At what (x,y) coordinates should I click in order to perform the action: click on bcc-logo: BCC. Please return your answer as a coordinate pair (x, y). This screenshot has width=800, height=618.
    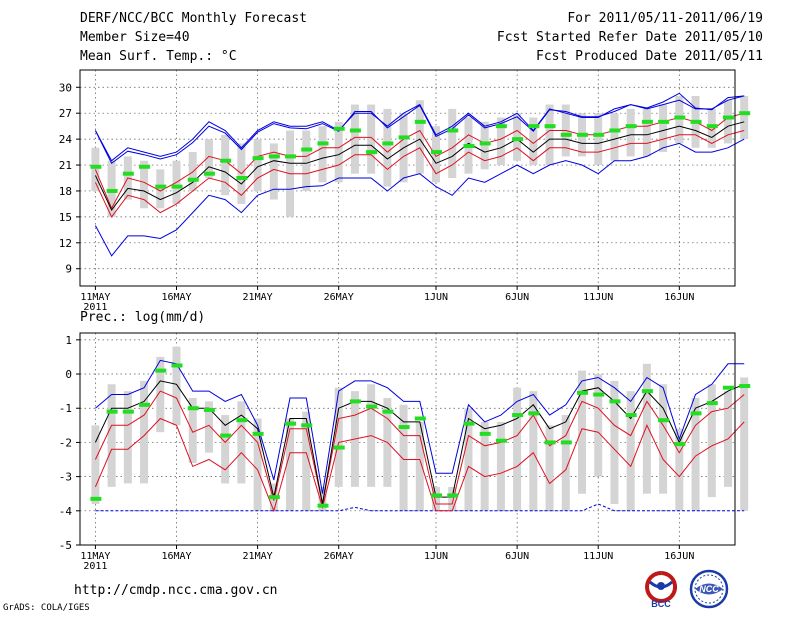
    Looking at the image, I should click on (661, 590).